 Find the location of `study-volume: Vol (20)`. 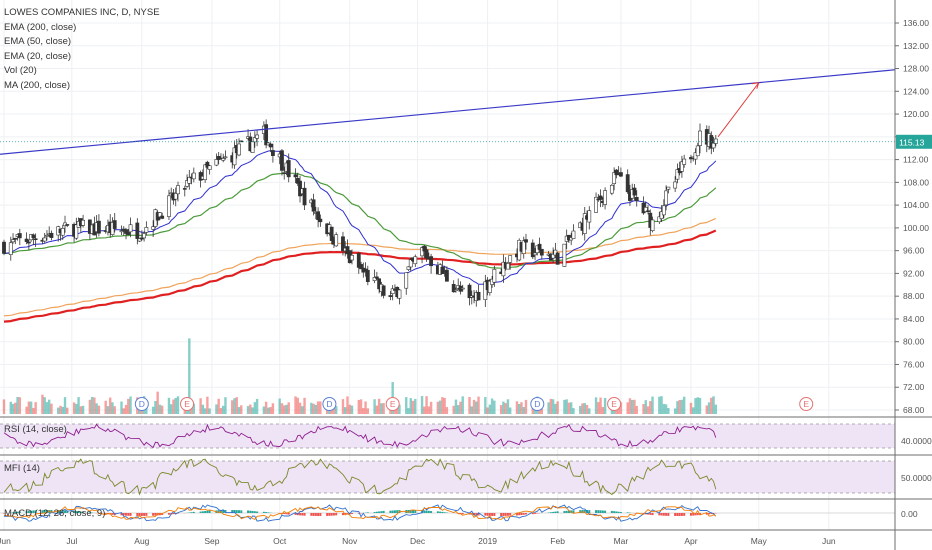

study-volume: Vol (20) is located at coordinates (20, 70).